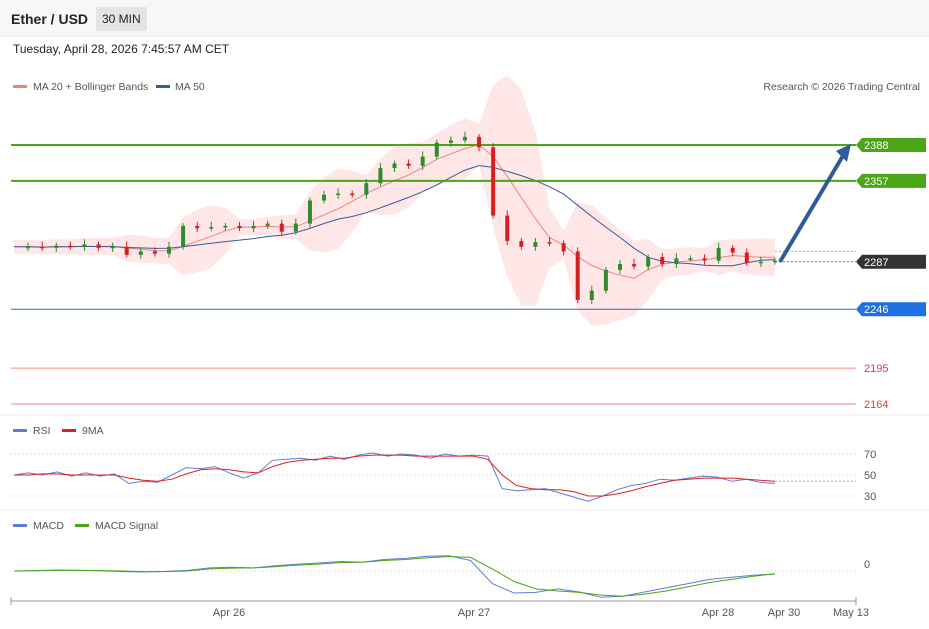  I want to click on macd-signal-legend-label: MACD Signal, so click(126, 526).